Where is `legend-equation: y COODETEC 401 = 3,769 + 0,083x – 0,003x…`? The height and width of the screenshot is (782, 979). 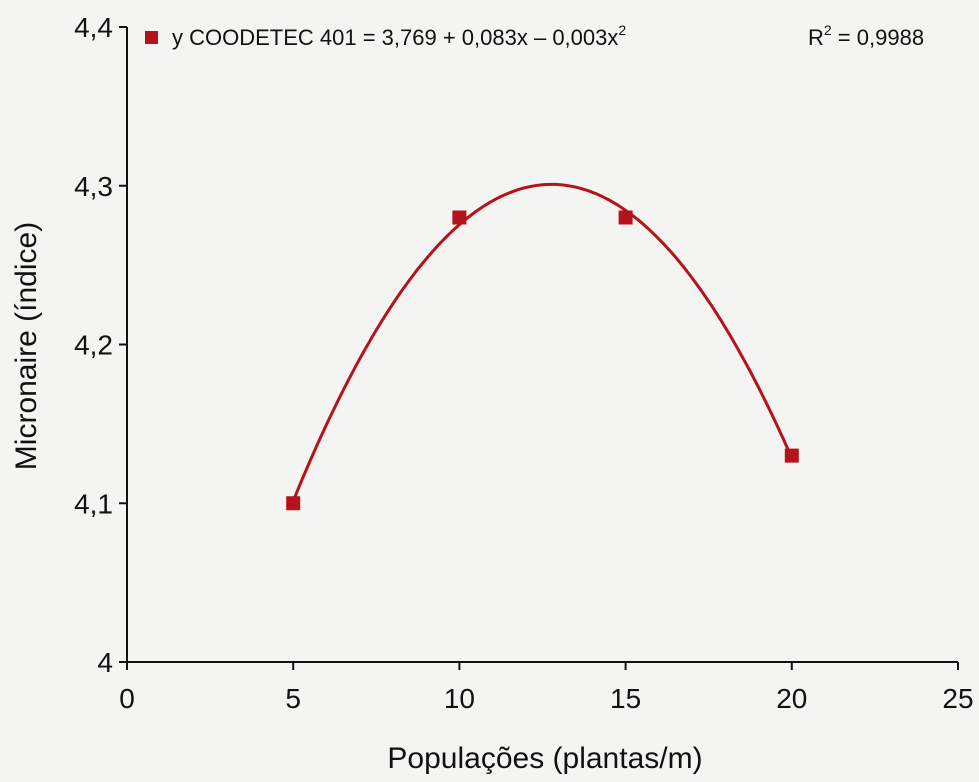 legend-equation: y COODETEC 401 = 3,769 + 0,083x – 0,003x… is located at coordinates (399, 36).